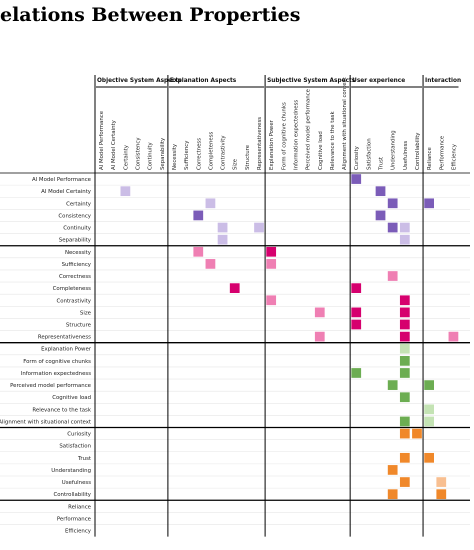 This screenshot has height=550, width=474. What do you see at coordinates (199, 154) in the screenshot?
I see `column-label: Correctness` at bounding box center [199, 154].